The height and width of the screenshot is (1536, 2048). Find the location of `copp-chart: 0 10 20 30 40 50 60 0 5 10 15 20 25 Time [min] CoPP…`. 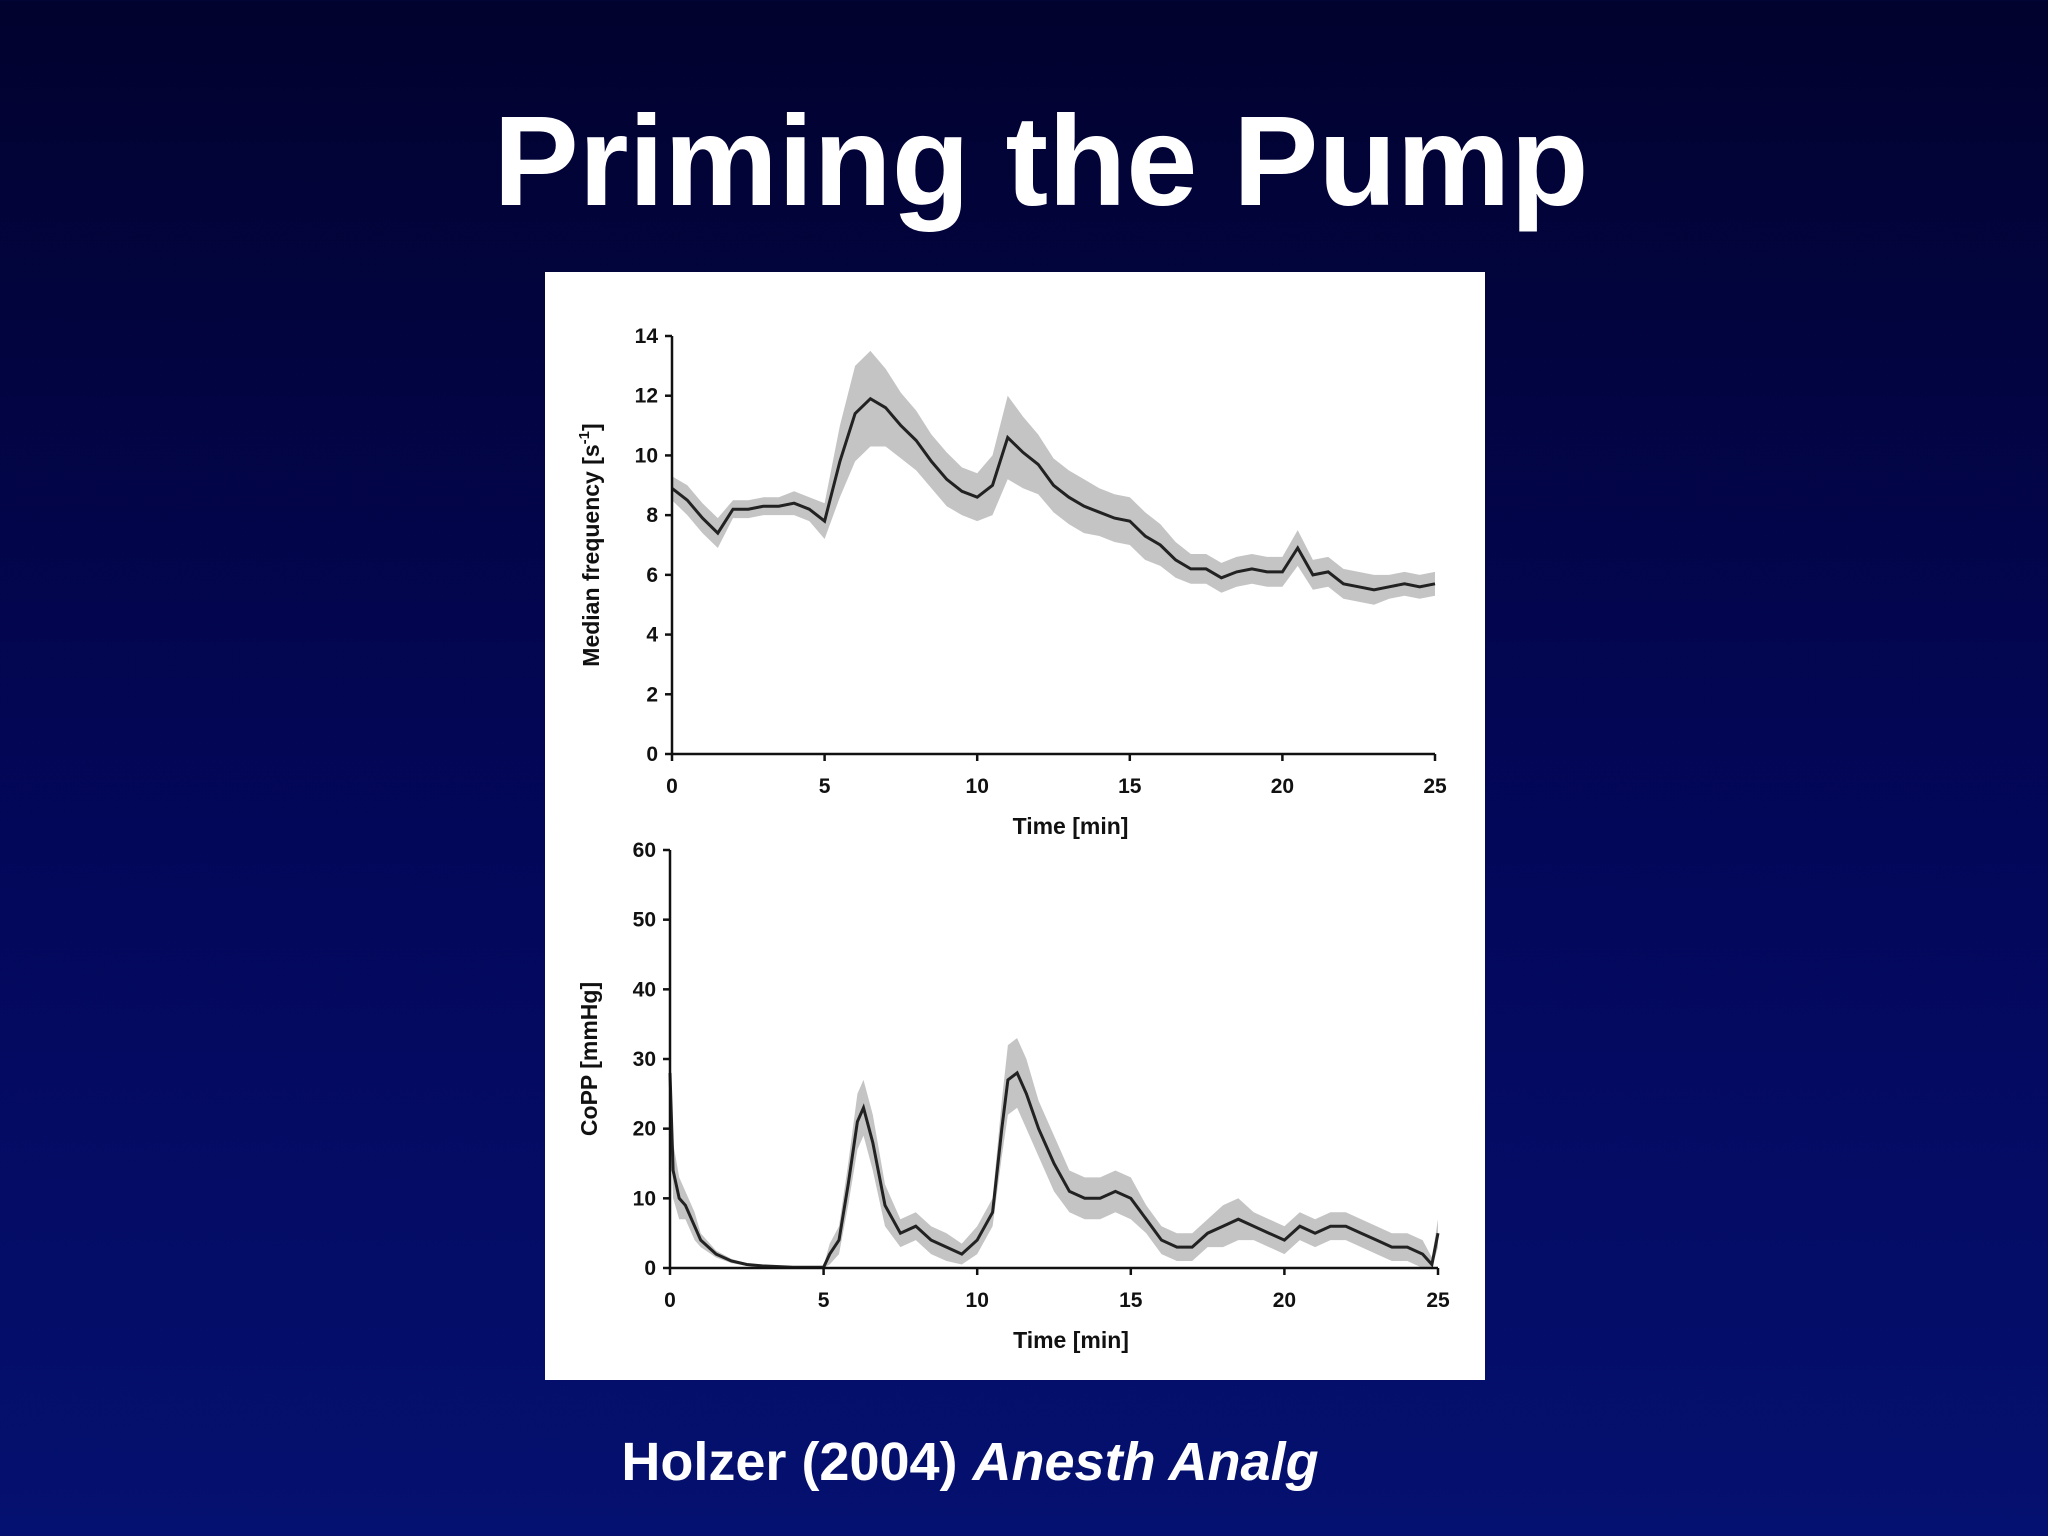

copp-chart: 0 10 20 30 40 50 60 0 5 10 15 20 25 Time [min] CoPP… is located at coordinates (1013, 1096).